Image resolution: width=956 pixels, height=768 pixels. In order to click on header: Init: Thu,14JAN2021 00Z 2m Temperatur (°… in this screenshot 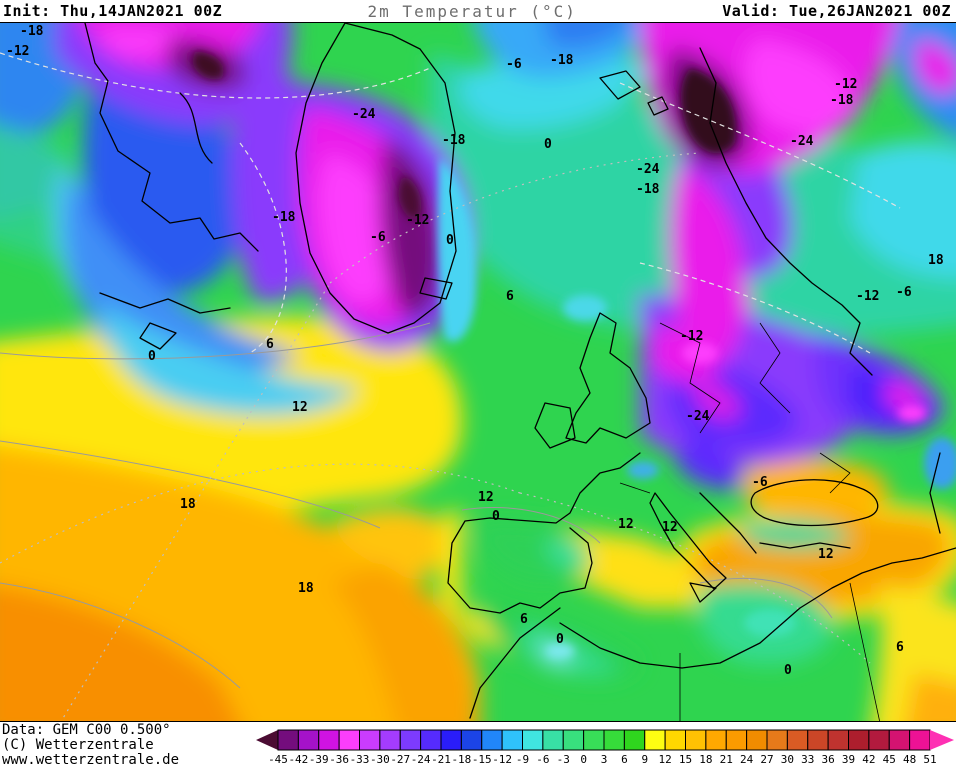, I will do `click(478, 11)`.